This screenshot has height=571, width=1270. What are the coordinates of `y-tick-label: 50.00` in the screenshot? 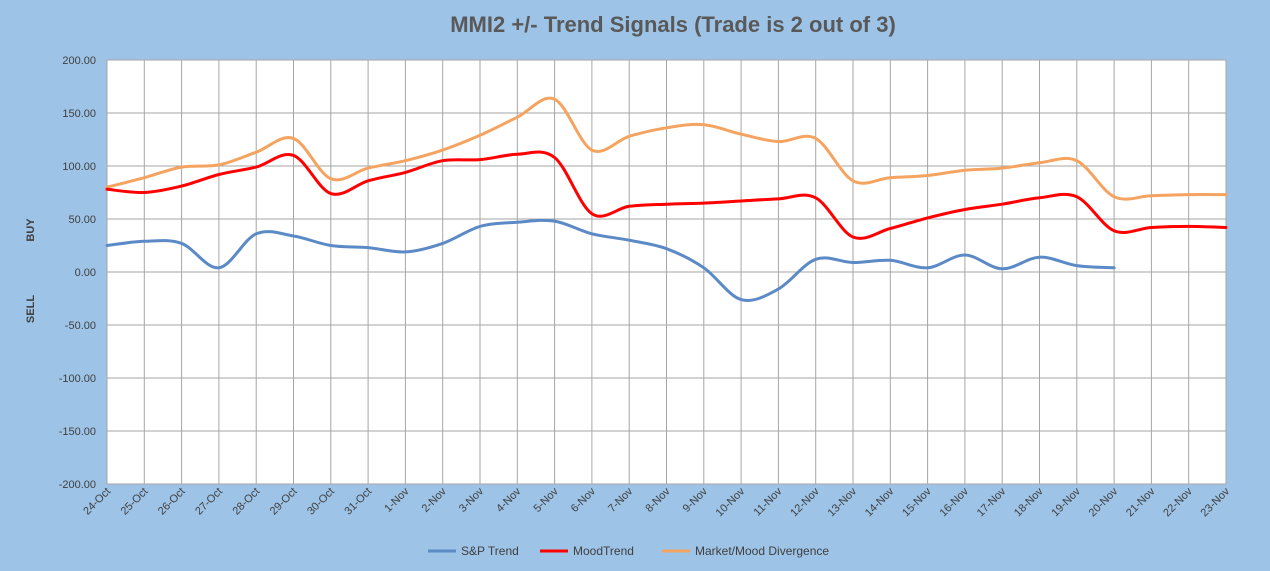 It's located at (82, 220).